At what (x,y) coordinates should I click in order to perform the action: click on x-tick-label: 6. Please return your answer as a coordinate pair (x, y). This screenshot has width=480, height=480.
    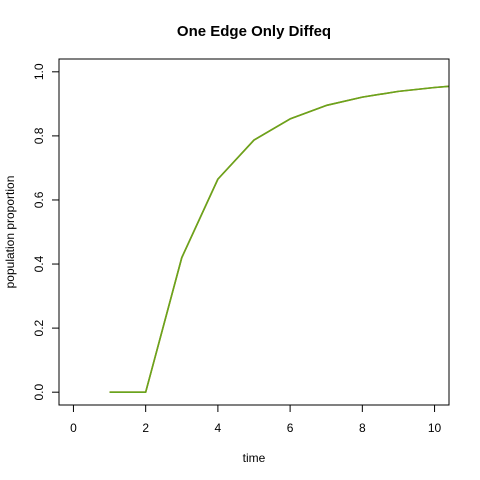
    Looking at the image, I should click on (290, 428).